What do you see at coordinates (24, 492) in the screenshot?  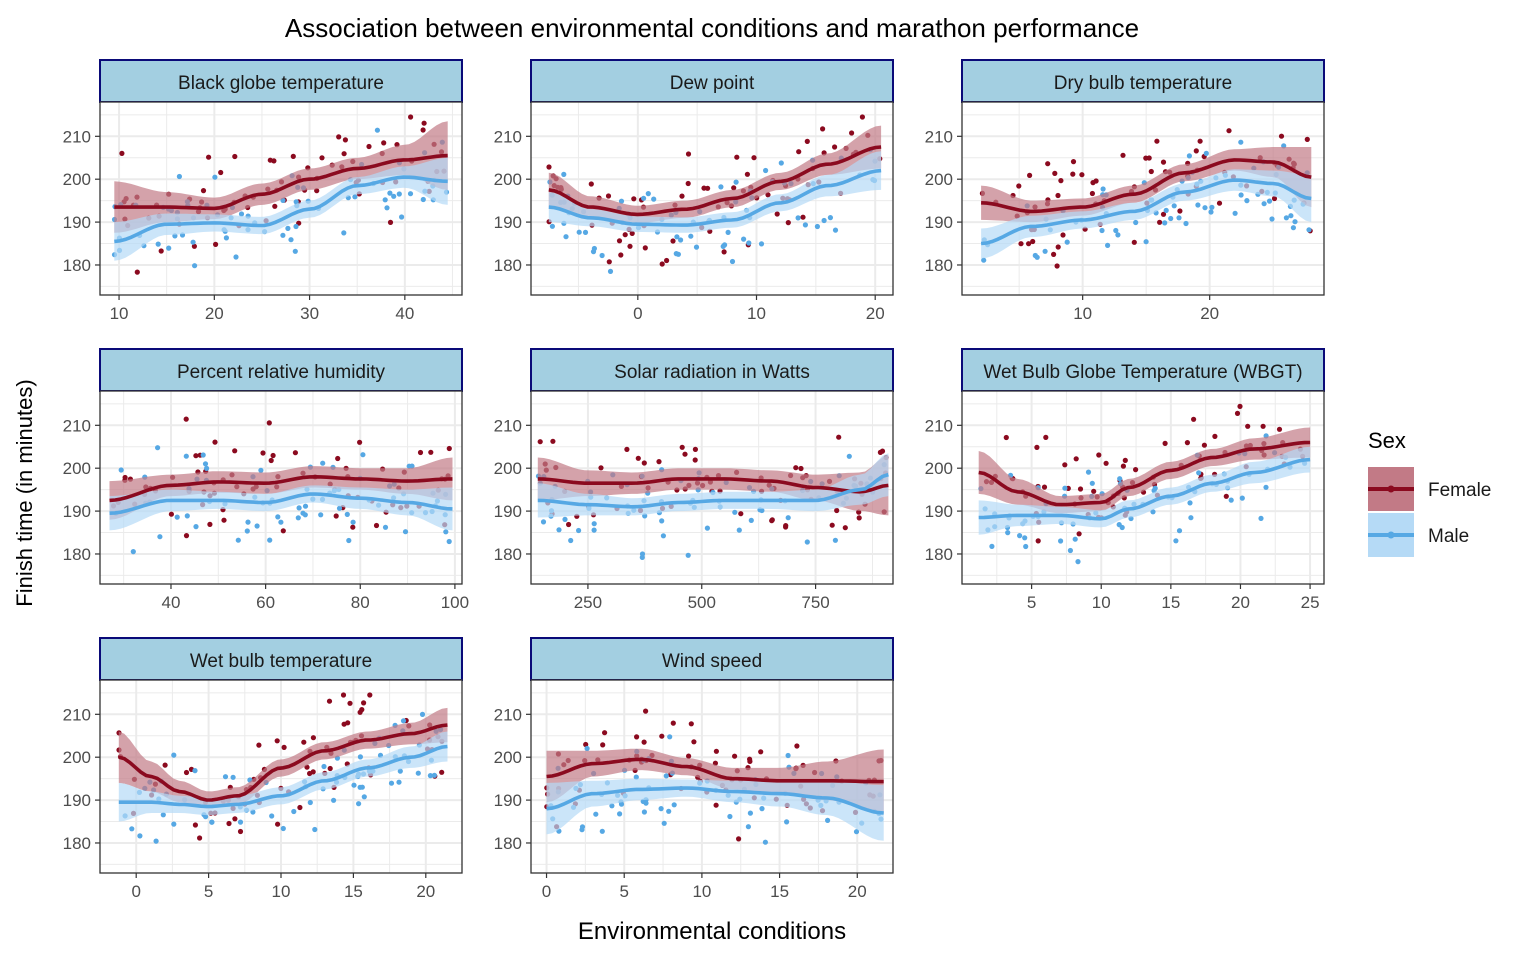 I see `y-axis-label: Finish time (in minutes)` at bounding box center [24, 492].